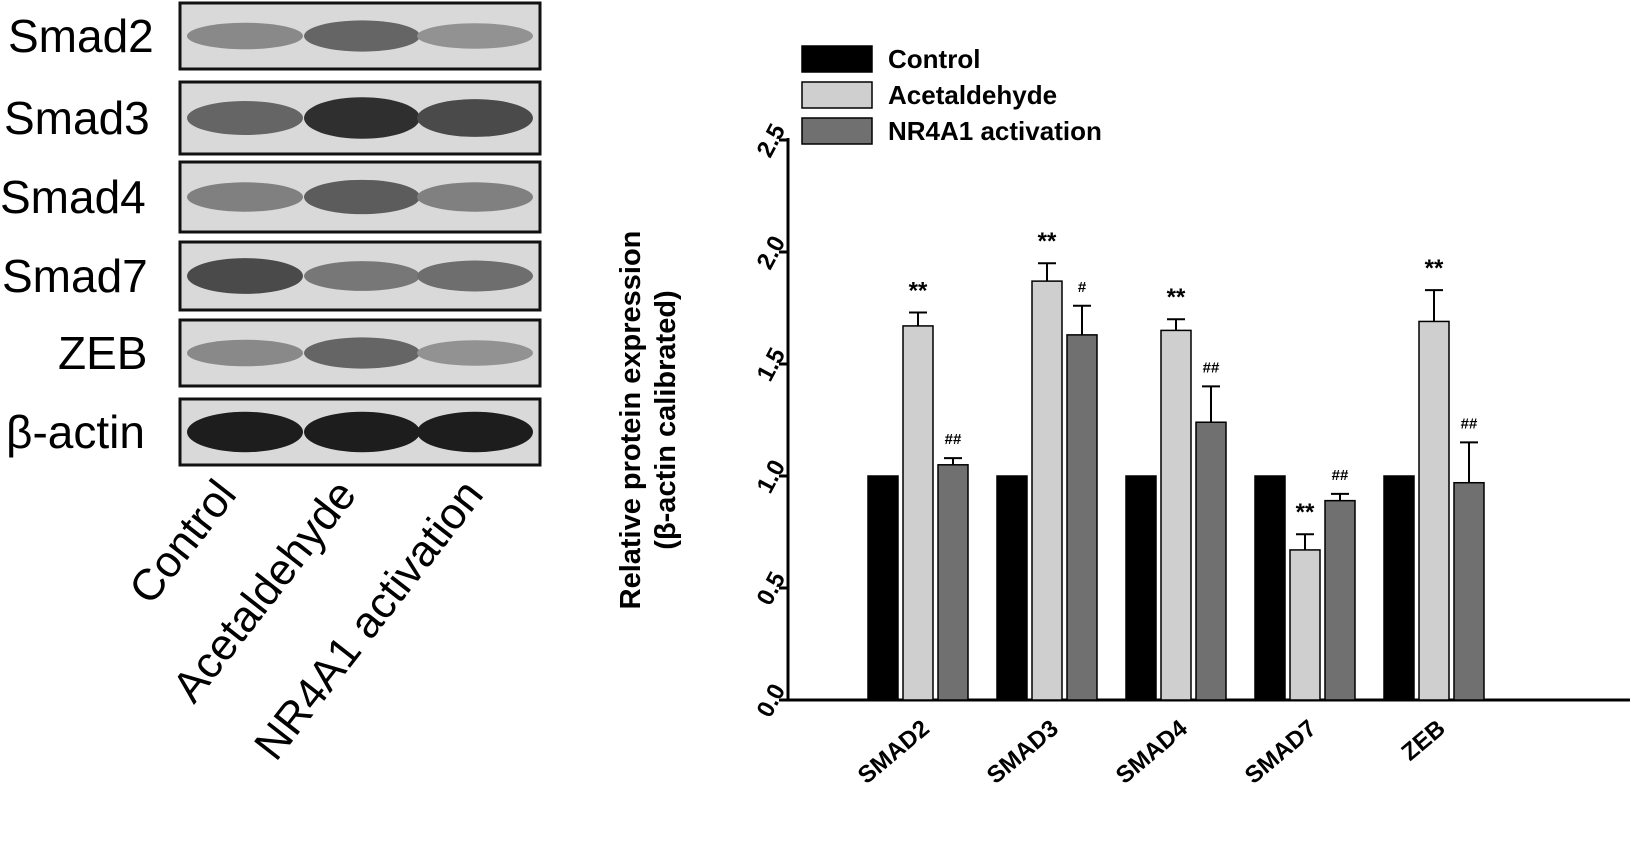 This screenshot has height=846, width=1635. Describe the element at coordinates (772, 701) in the screenshot. I see `y-tick-label: 0.0` at that location.